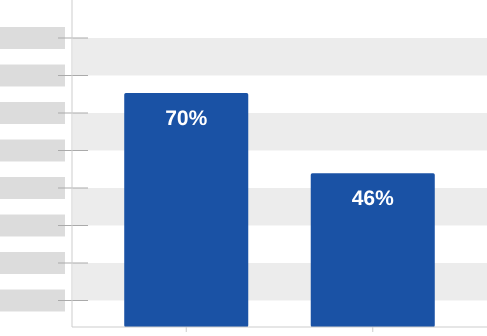 This screenshot has height=336, width=487. What do you see at coordinates (373, 198) in the screenshot?
I see `data-label: 46%` at bounding box center [373, 198].